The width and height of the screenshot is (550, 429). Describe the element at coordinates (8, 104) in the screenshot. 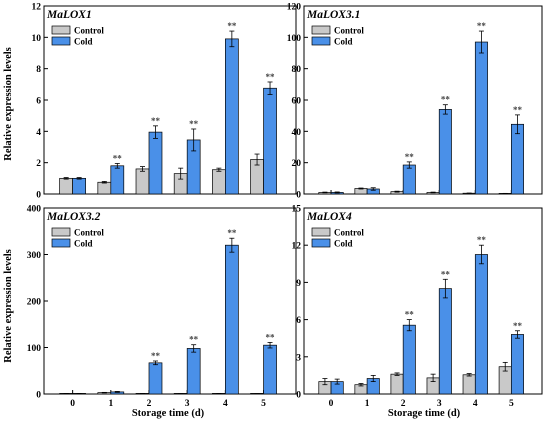

I see `shared-ylabel-top: Relative expression levels` at that location.